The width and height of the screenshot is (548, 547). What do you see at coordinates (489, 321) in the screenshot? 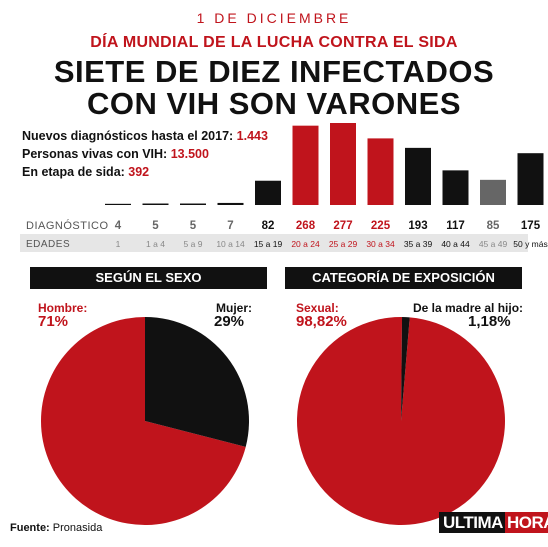
I see `mother-child-percent: 1,18%` at bounding box center [489, 321].